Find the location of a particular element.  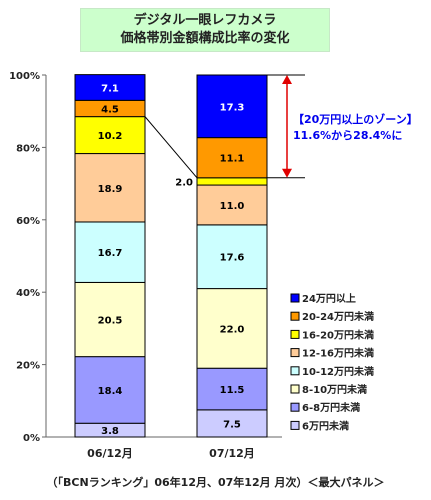

legend-label: 16-20万円未満 is located at coordinates (338, 334).